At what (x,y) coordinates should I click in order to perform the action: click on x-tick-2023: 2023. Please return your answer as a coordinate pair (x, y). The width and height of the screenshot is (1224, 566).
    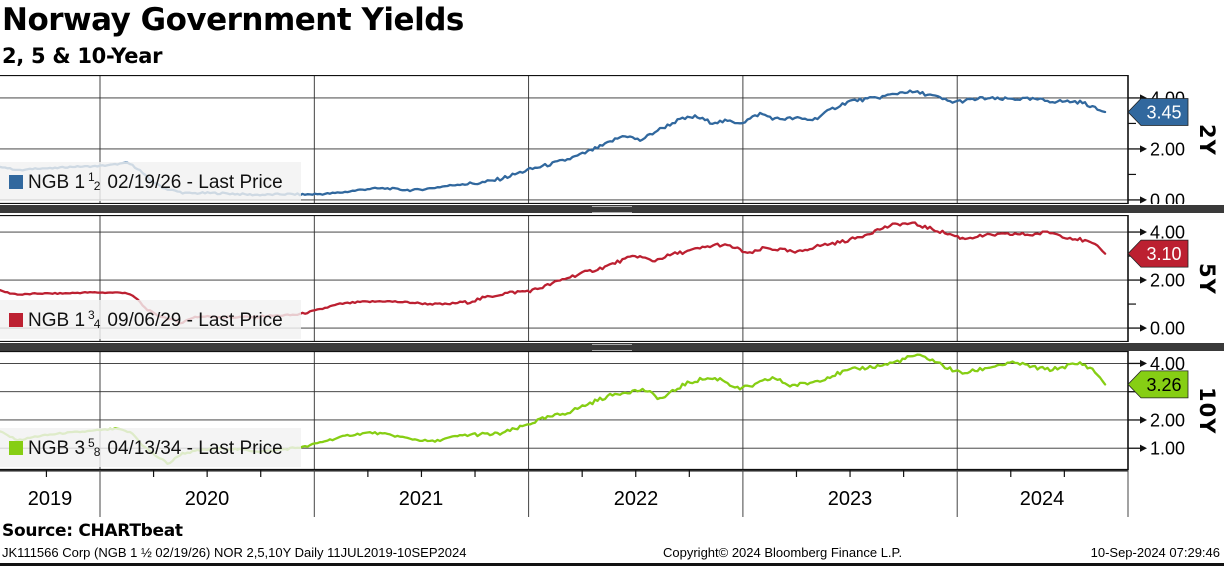
    Looking at the image, I should click on (850, 499).